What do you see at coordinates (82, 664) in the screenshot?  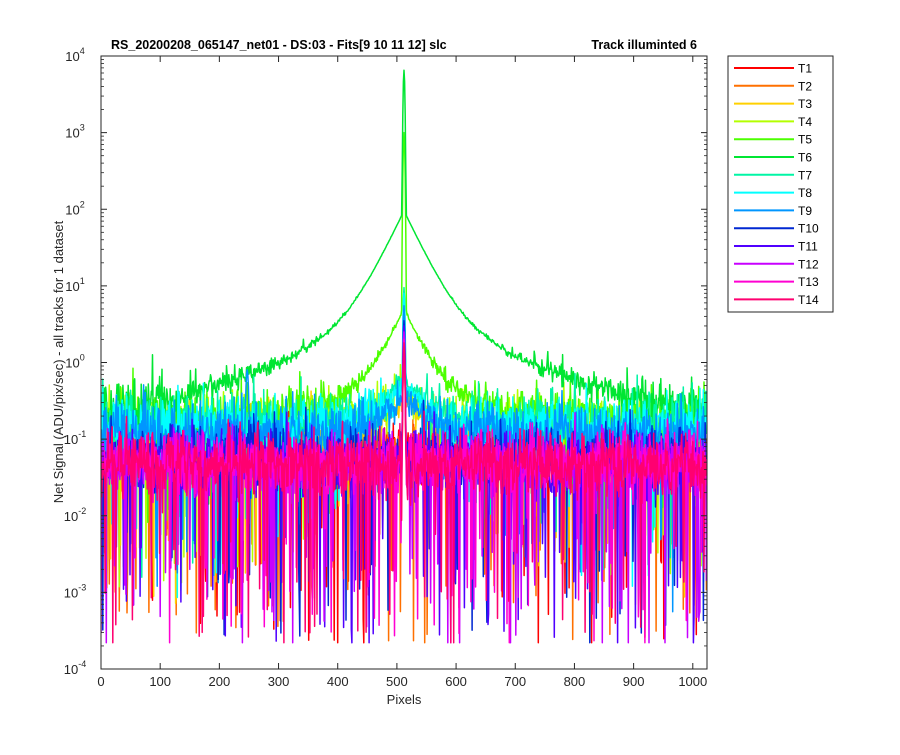 I see `y-tick-exponent: -4` at bounding box center [82, 664].